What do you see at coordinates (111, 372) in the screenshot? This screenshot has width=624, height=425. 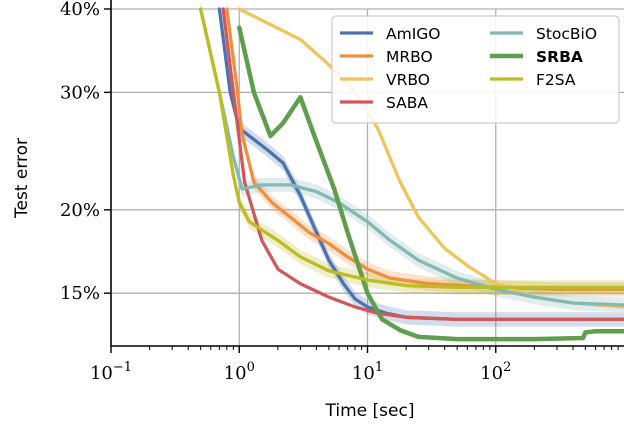 I see `x-tick-label: 10⁻¹` at bounding box center [111, 372].